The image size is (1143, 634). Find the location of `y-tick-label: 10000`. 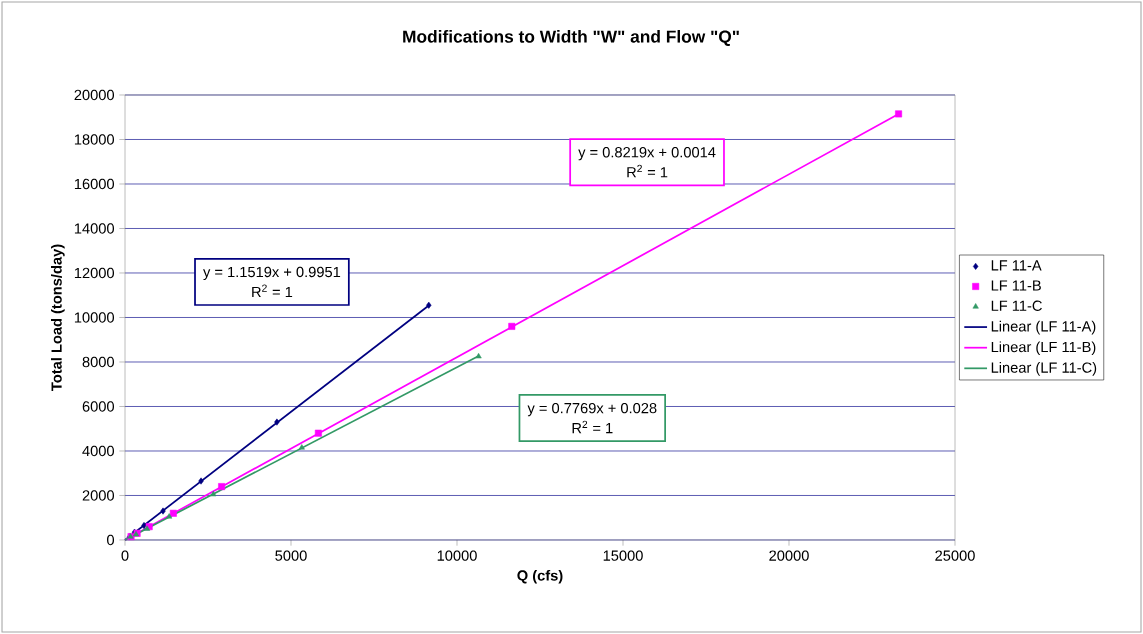

y-tick-label: 10000 is located at coordinates (94, 317).